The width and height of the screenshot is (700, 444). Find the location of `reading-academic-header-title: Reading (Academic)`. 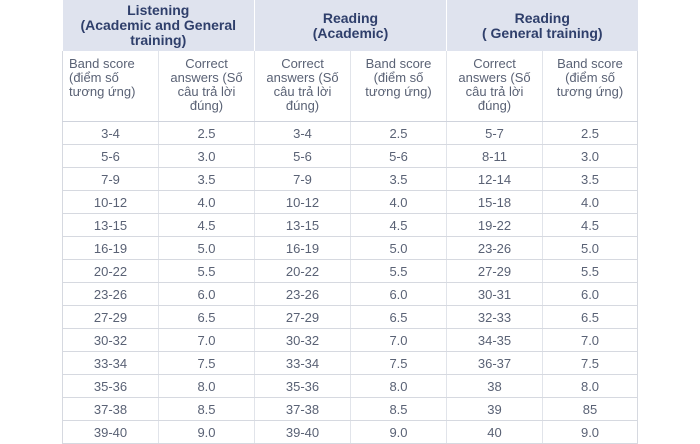

reading-academic-header-title: Reading (Academic) is located at coordinates (350, 25).